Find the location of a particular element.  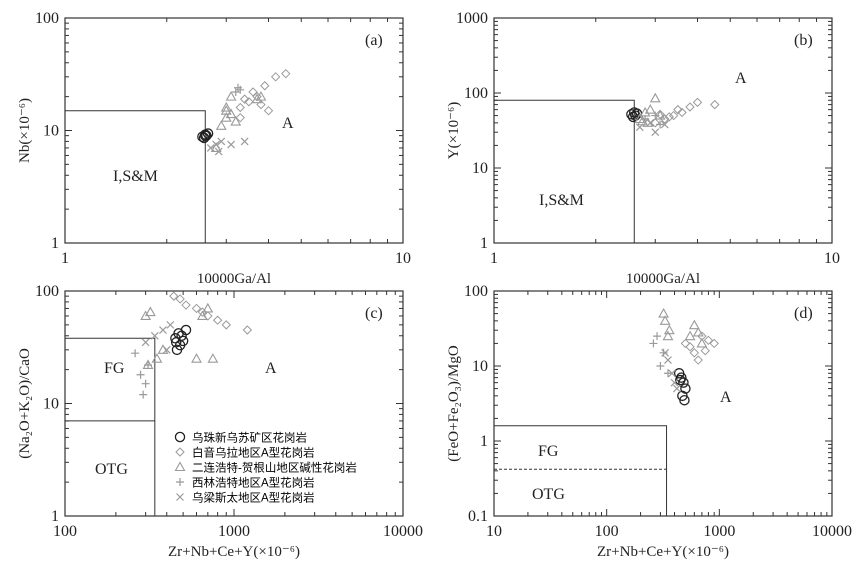

y-axis-title: (FeO+Fe₂O₃)/MgO is located at coordinates (454, 403).